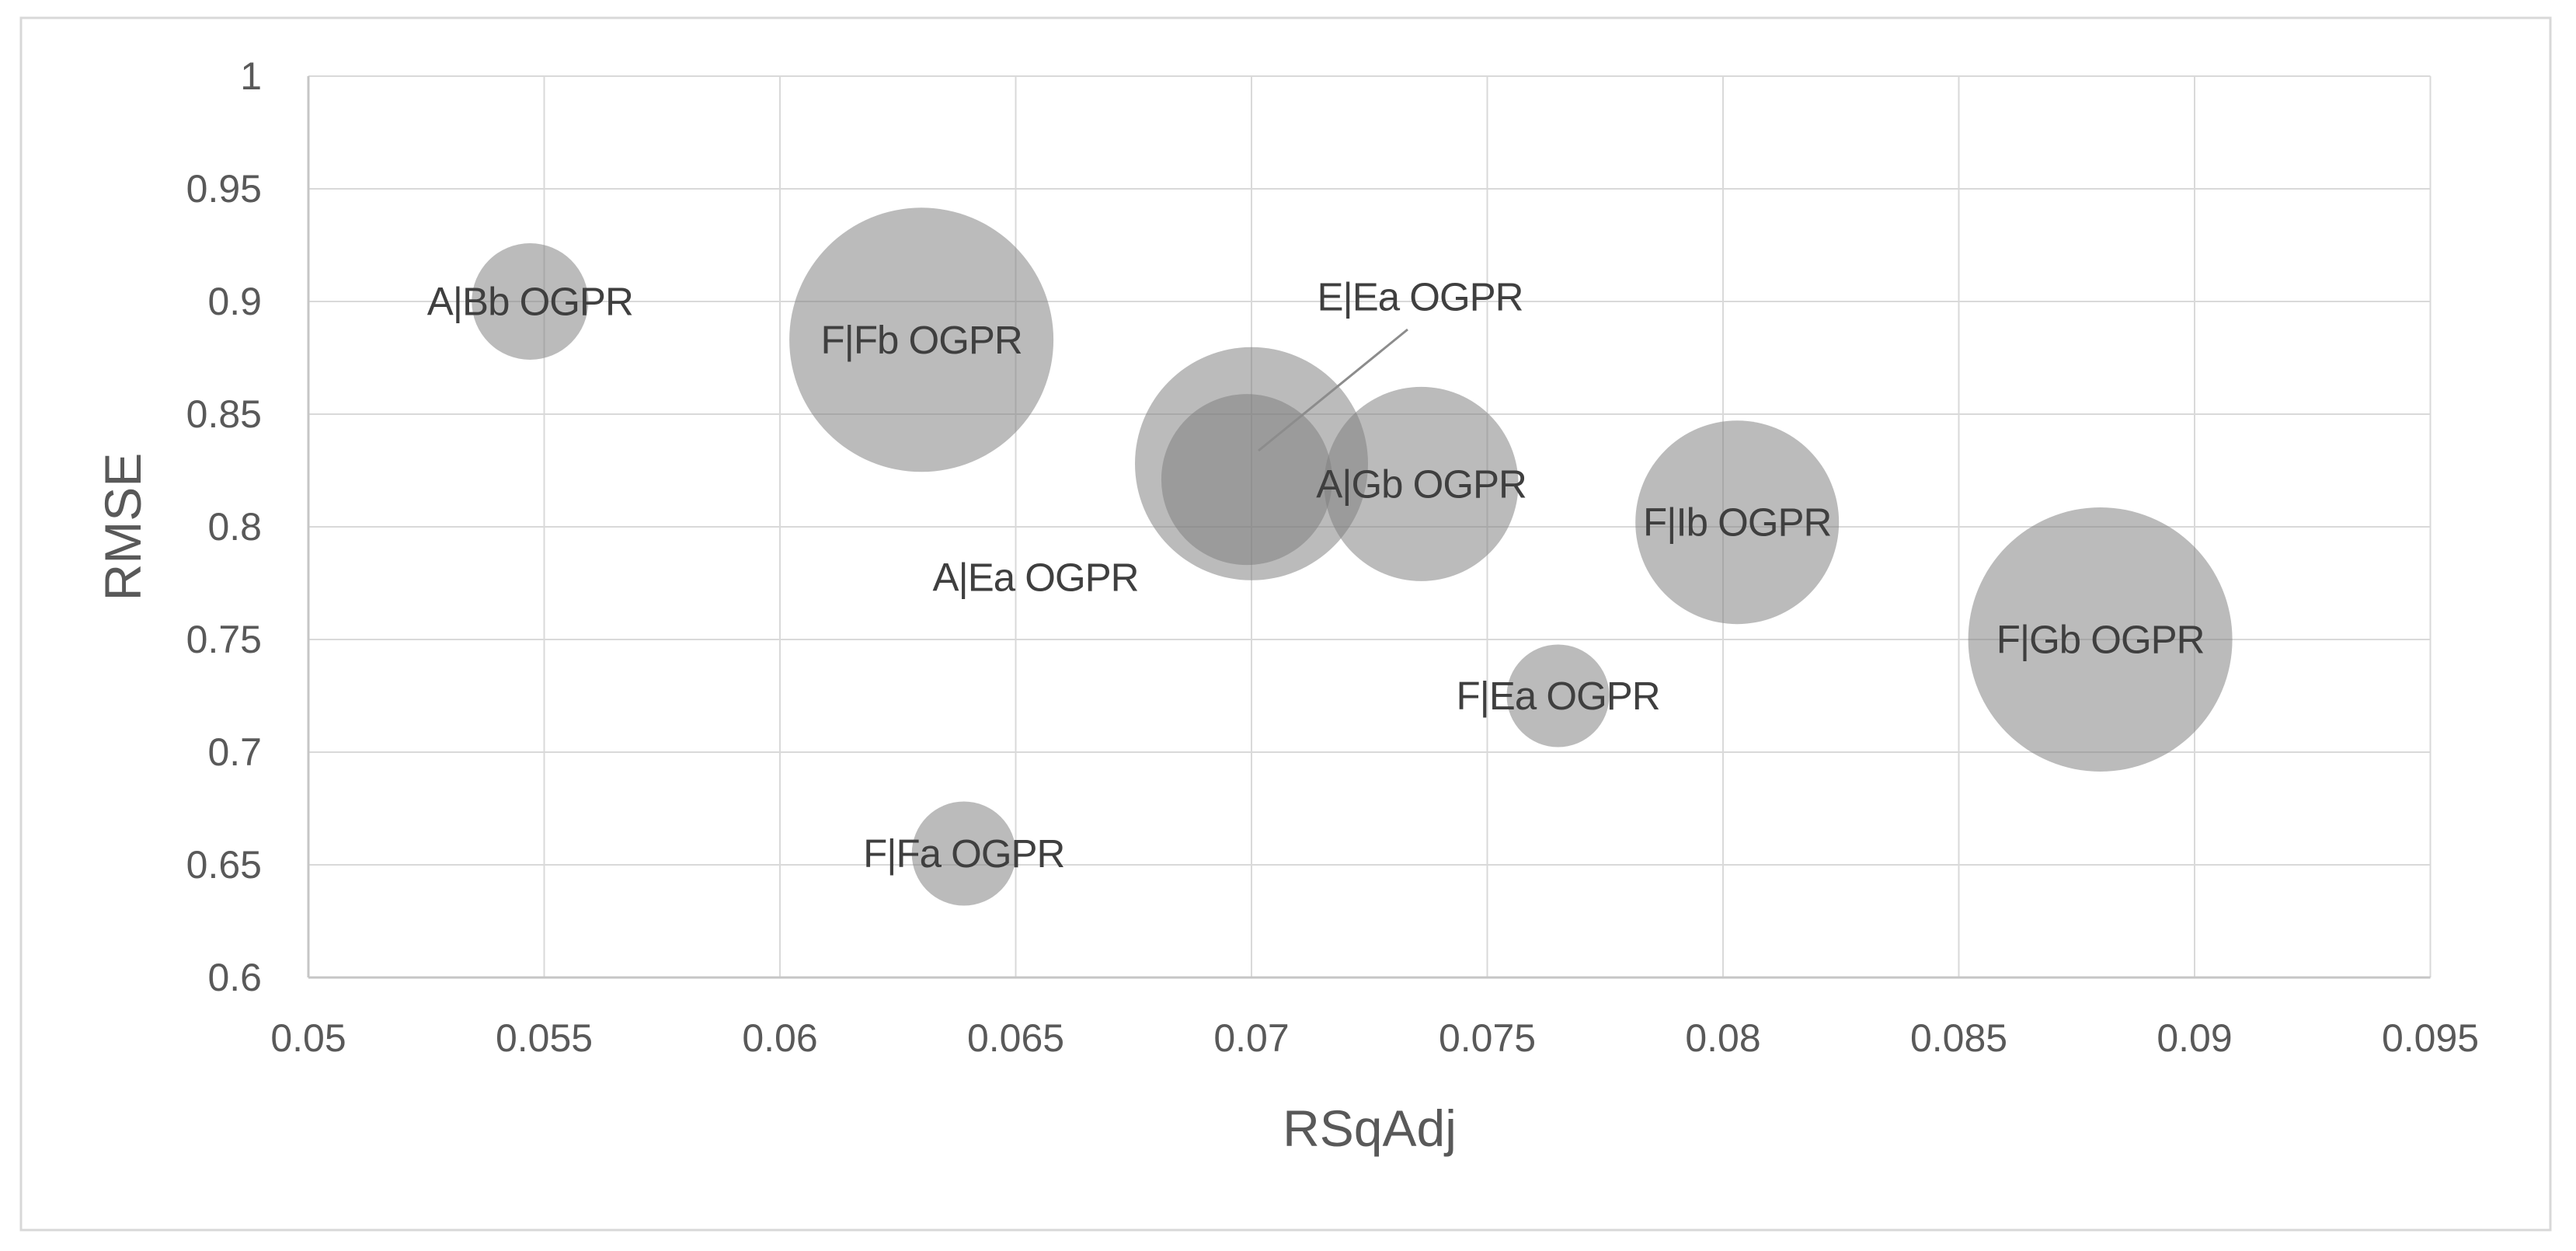  Describe the element at coordinates (1016, 1038) in the screenshot. I see `x-tick-label: 0.065` at that location.